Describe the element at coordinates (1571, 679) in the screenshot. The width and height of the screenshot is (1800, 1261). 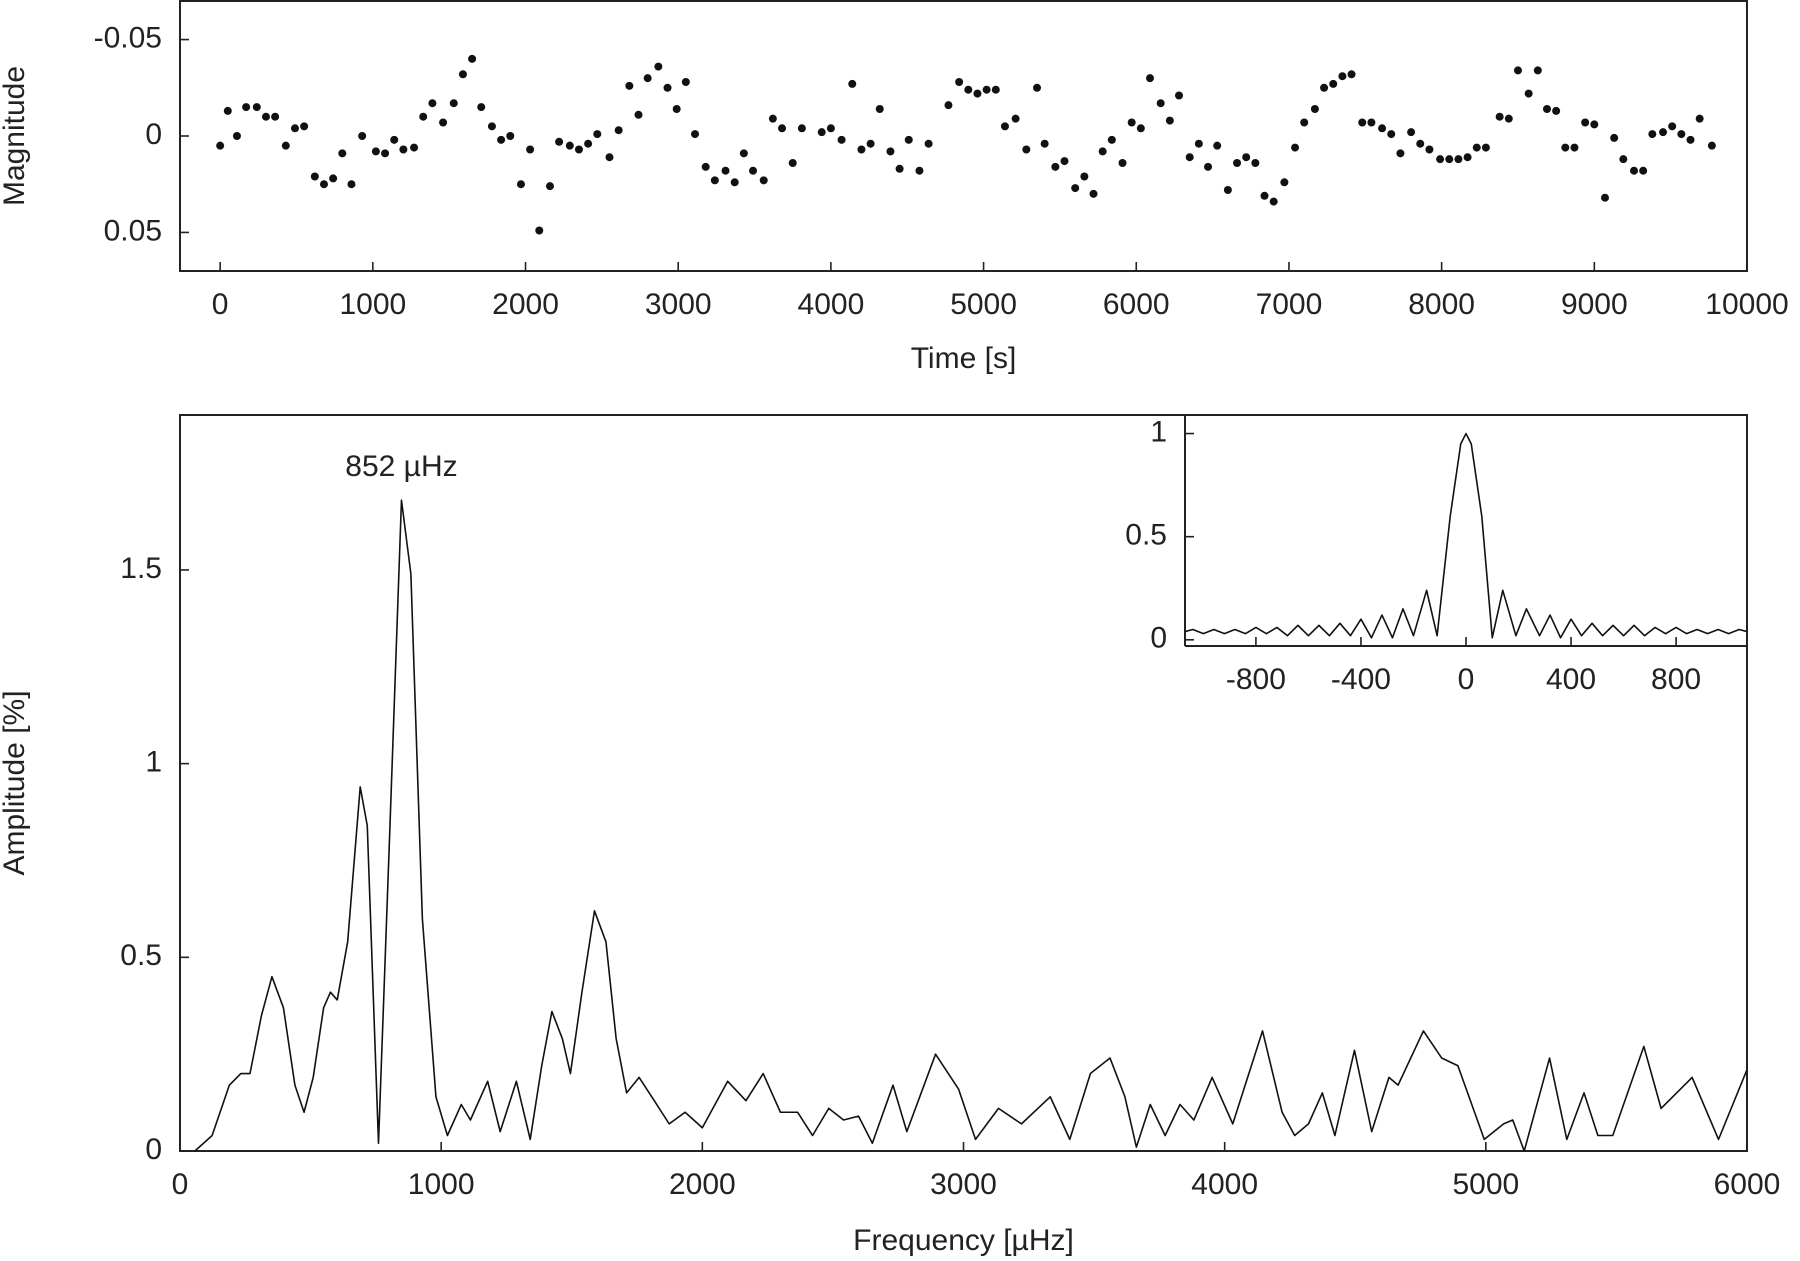
I see `x-tick-label: 400` at that location.